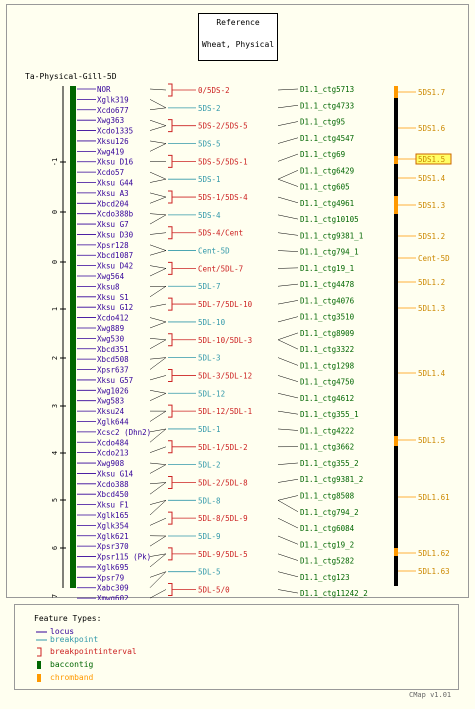  What do you see at coordinates (209, 286) in the screenshot?
I see `bin-label: 5DL-7` at bounding box center [209, 286].